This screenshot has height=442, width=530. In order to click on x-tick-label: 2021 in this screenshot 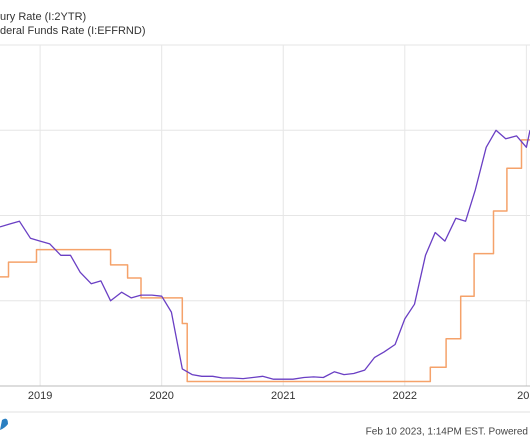, I will do `click(283, 396)`.